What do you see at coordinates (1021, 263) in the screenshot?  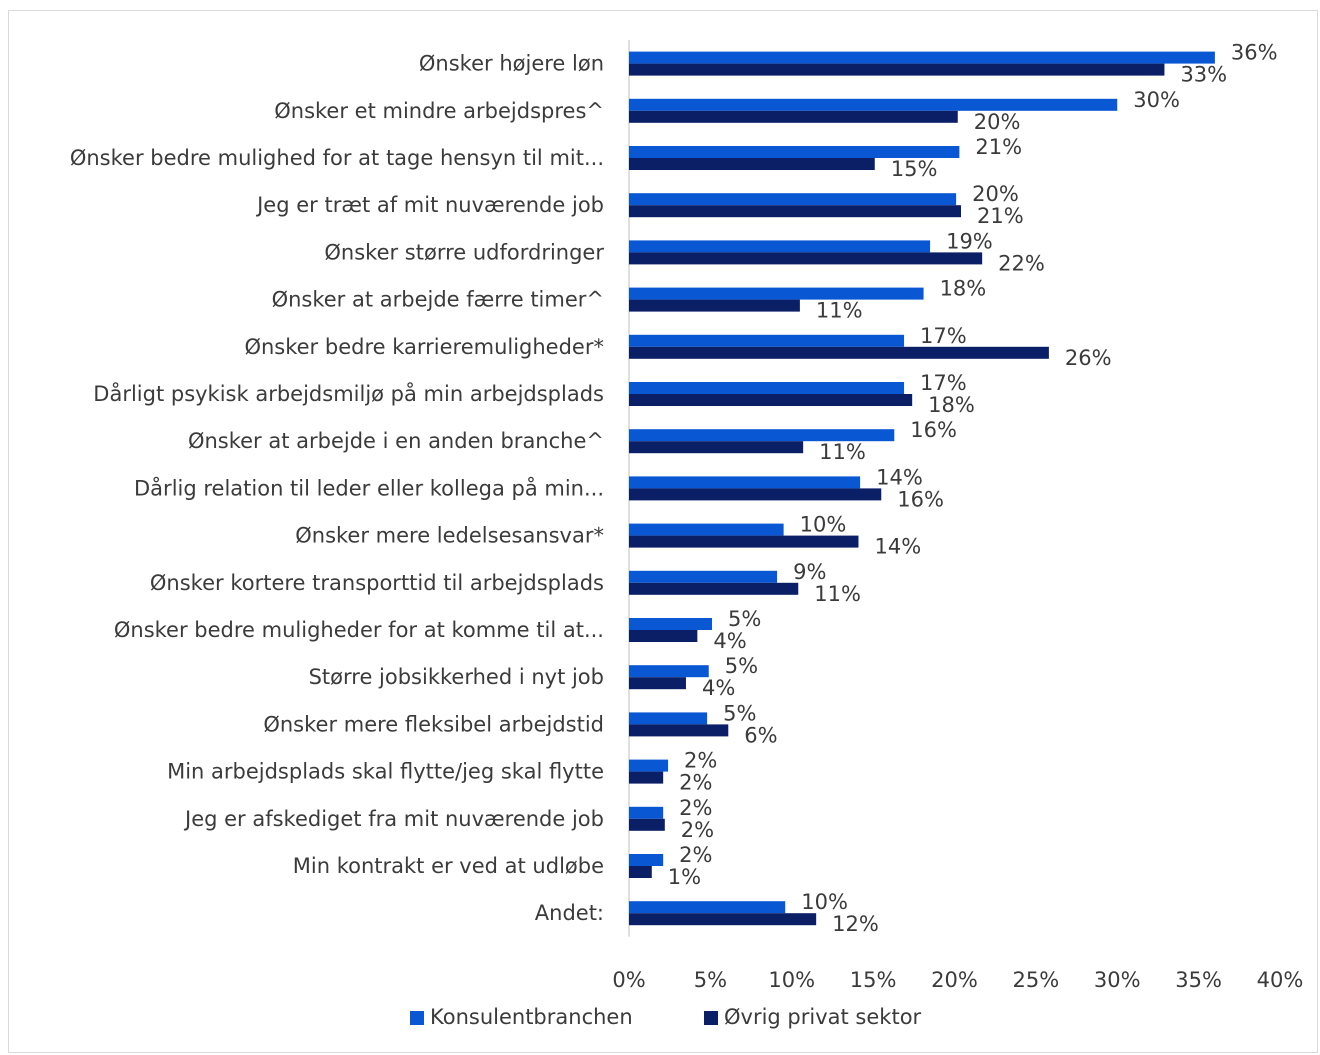 I see `data-label: 22%` at bounding box center [1021, 263].